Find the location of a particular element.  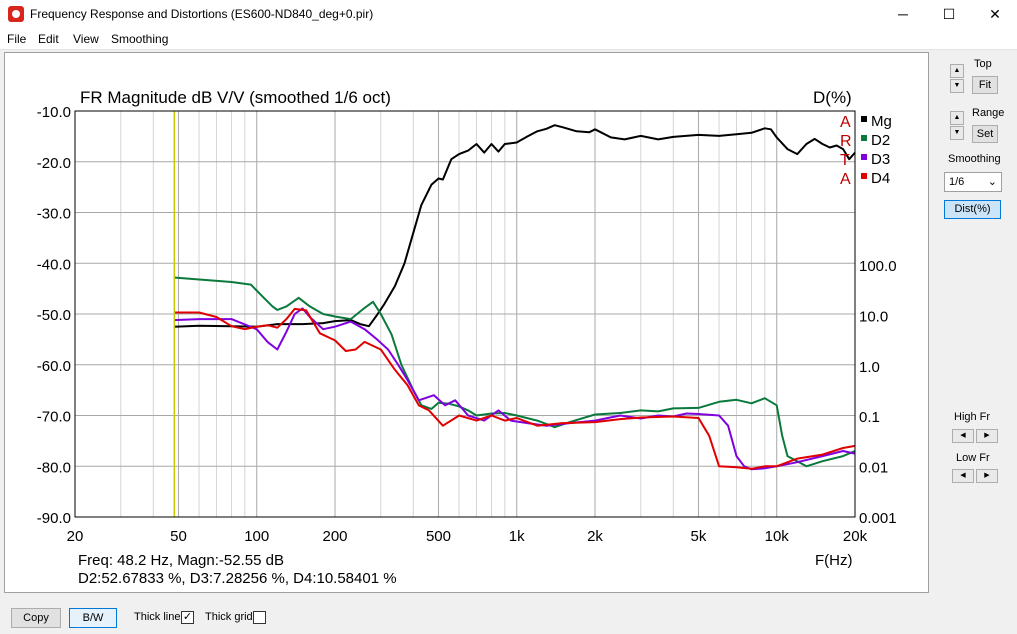

minimize-button: ─ is located at coordinates (903, 14).